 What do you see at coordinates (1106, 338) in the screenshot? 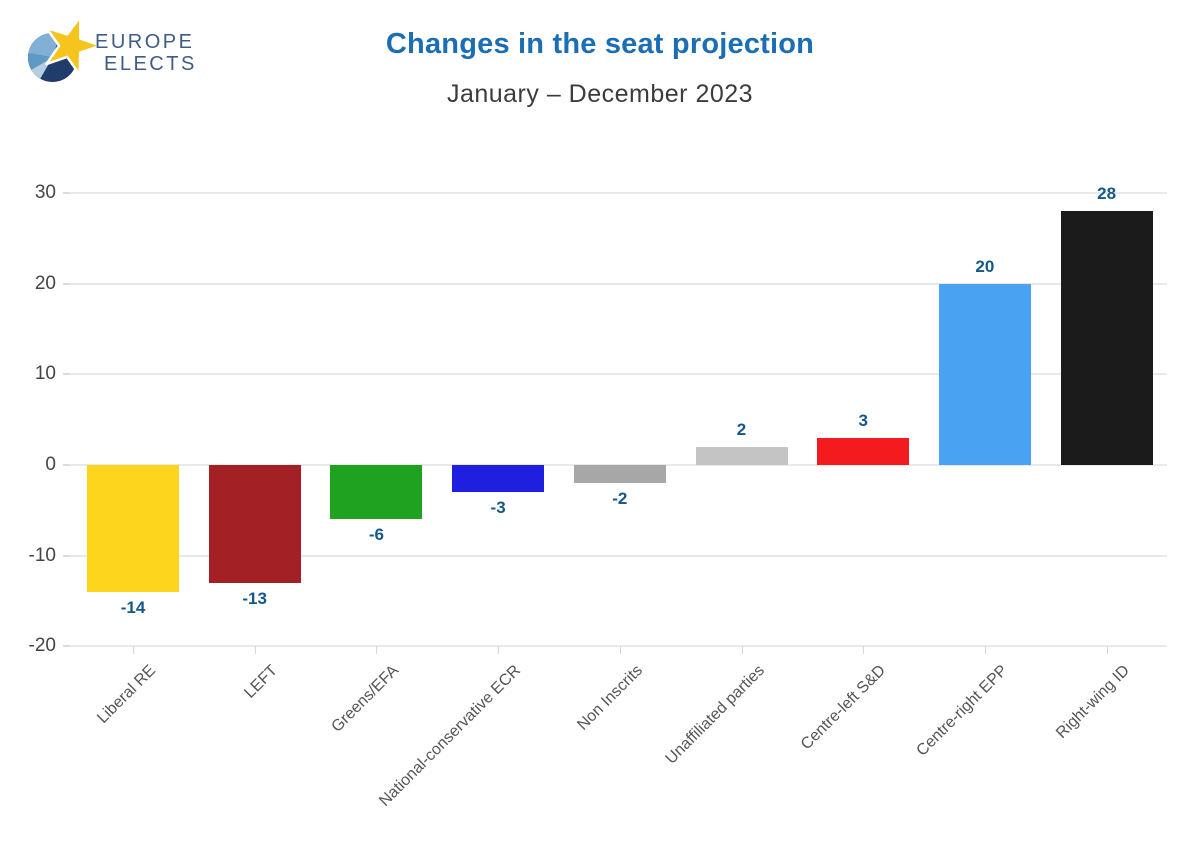
I see `bar-right-wing-id` at bounding box center [1106, 338].